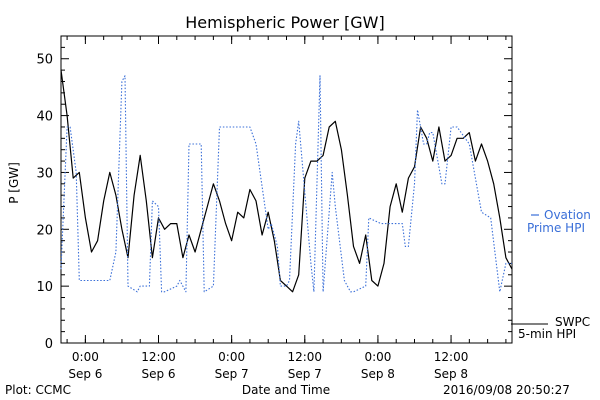 The width and height of the screenshot is (600, 400). What do you see at coordinates (44, 60) in the screenshot?
I see `y-tick-label: 50` at bounding box center [44, 60].